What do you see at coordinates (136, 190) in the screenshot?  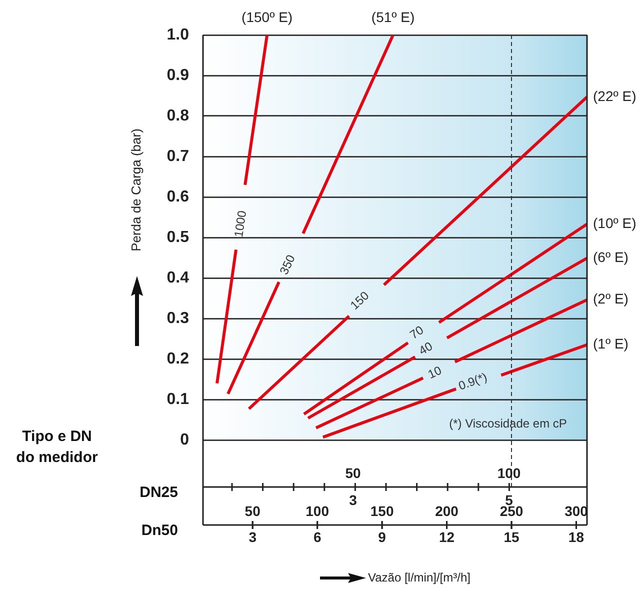 I see `y-axis-title: Perda de Carga (bar)` at bounding box center [136, 190].